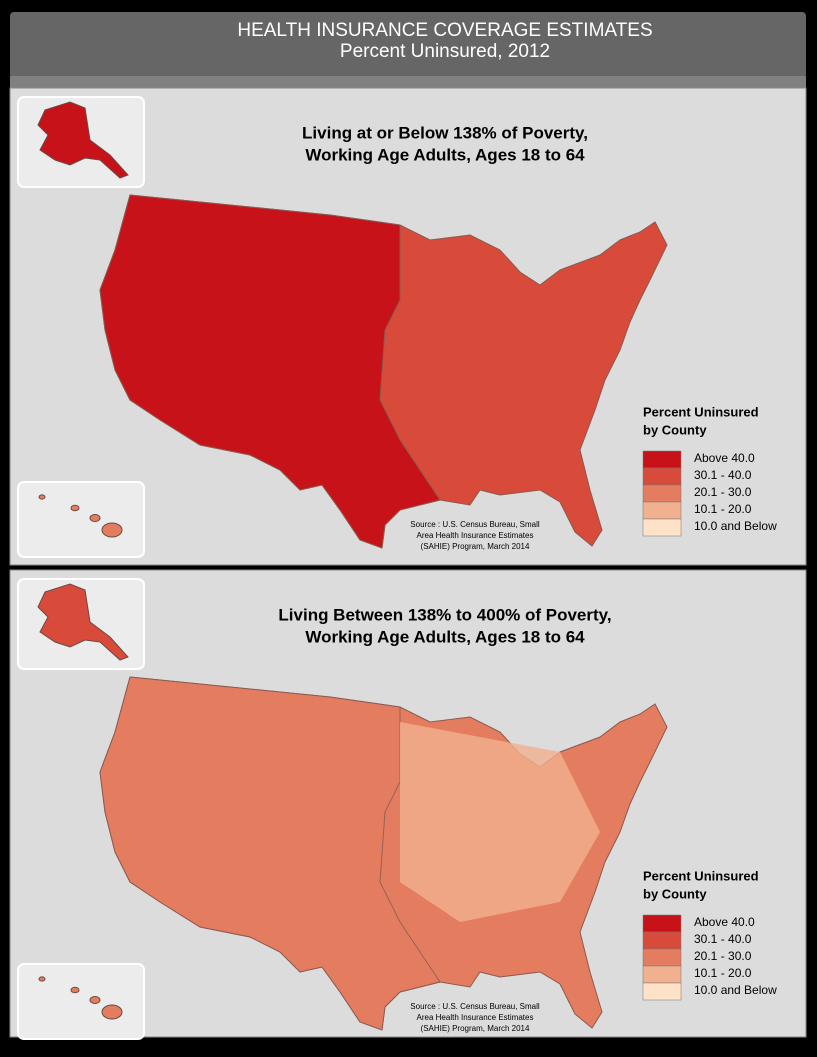  I want to click on header-title: HEALTH INSURANCE COVERAGE ESTIMATES, so click(444, 30).